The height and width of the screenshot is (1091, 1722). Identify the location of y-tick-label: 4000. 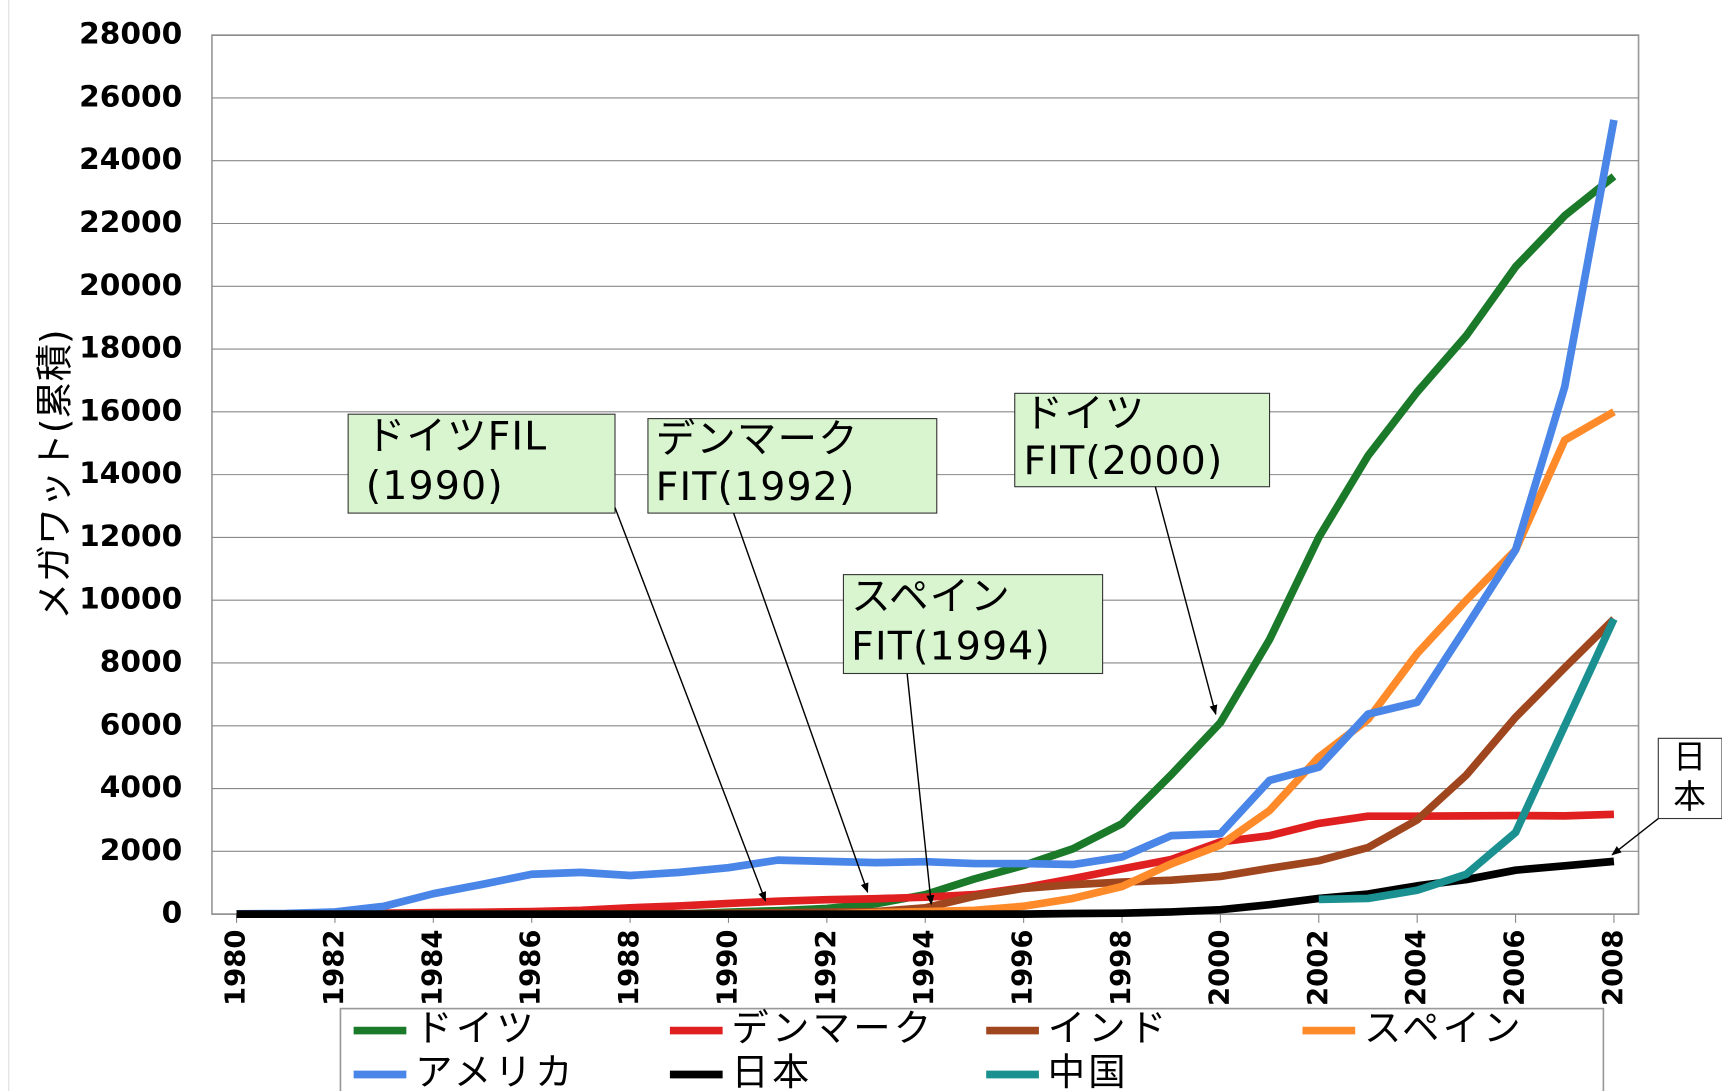
(141, 786).